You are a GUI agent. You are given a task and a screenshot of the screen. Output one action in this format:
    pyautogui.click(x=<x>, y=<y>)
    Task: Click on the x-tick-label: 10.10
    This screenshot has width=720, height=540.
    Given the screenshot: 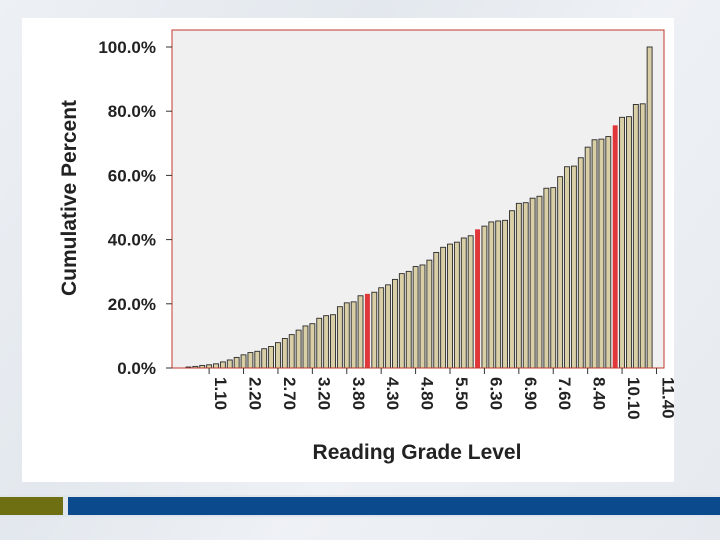 What is the action you would take?
    pyautogui.click(x=633, y=398)
    